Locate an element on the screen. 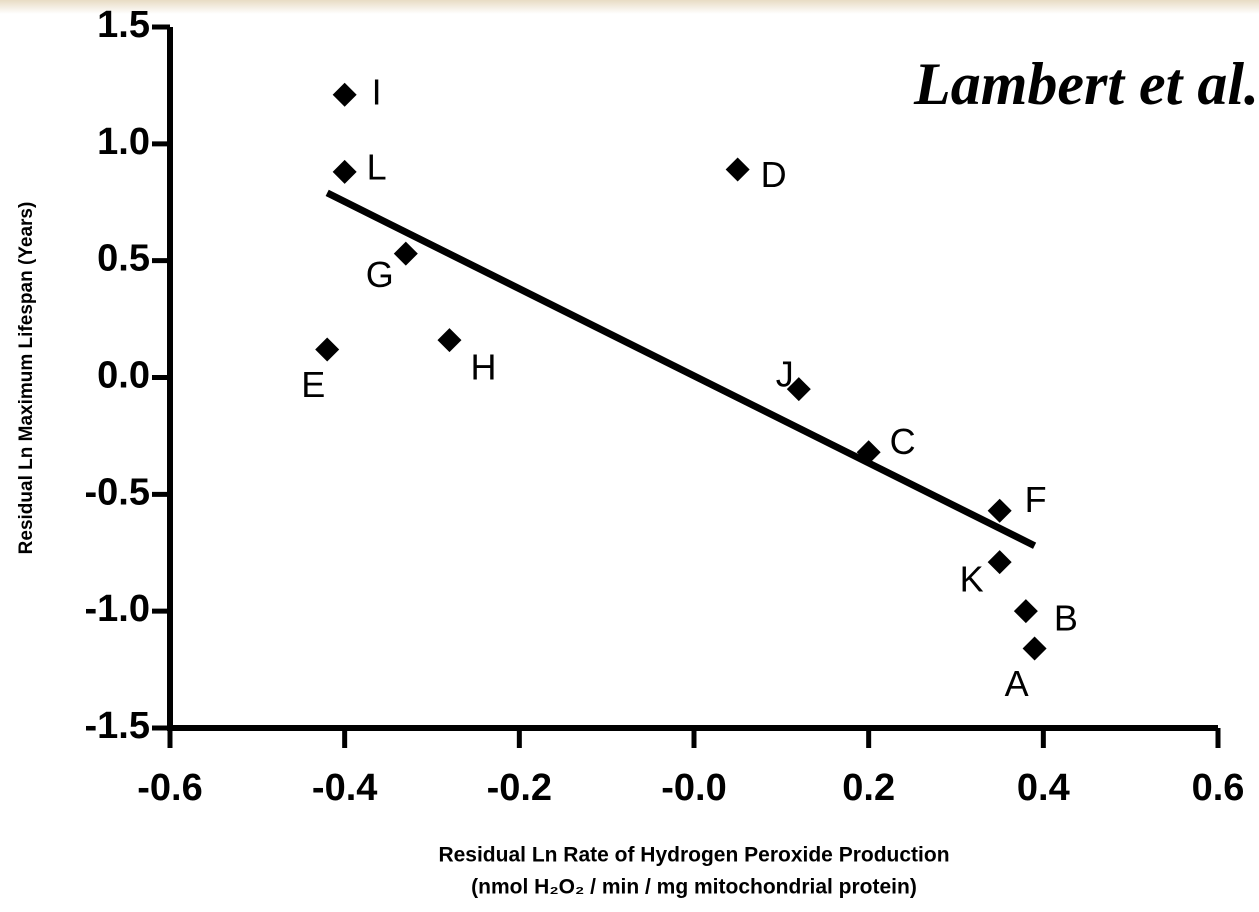  y-axis-label: Residual Ln Maximum Lifespan (Years) is located at coordinates (26, 378).